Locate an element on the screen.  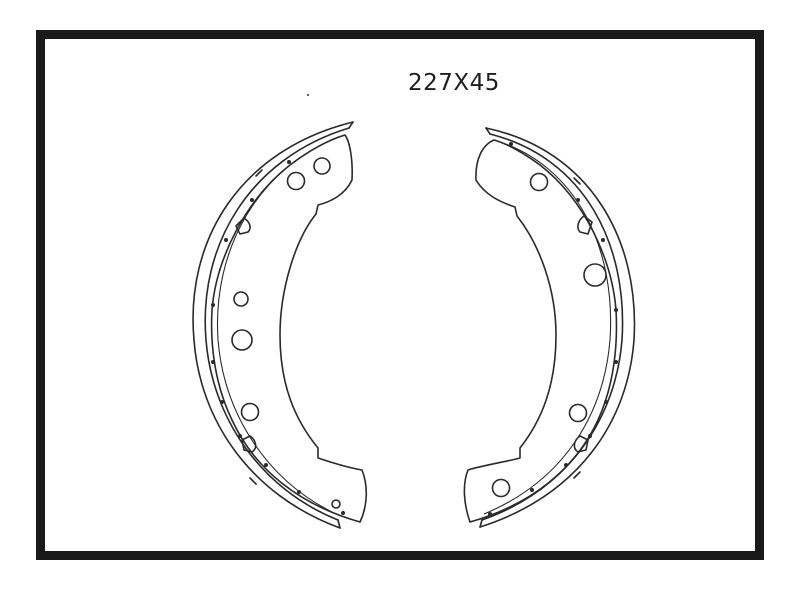
right-lining-outer-edge is located at coordinates (557, 327).